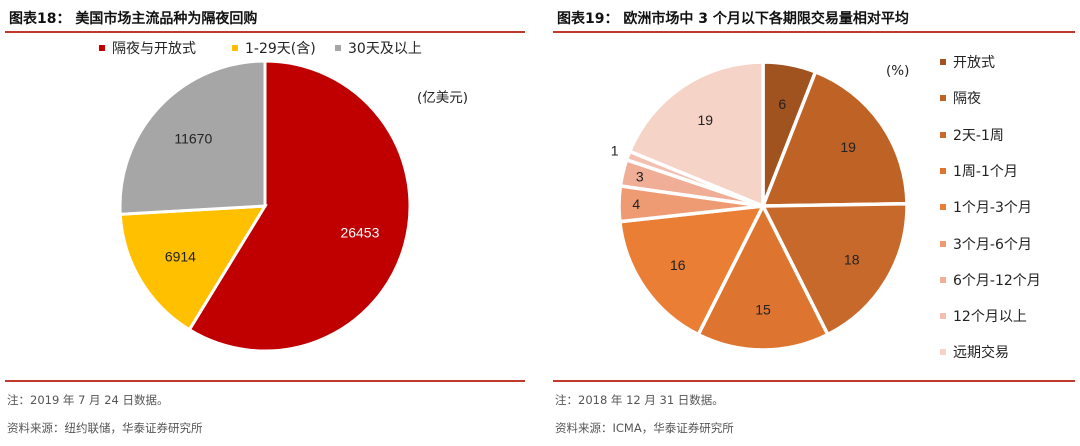 The image size is (1080, 446). What do you see at coordinates (88, 400) in the screenshot?
I see `note: 注：2019 年 7 月 24 日数据。` at bounding box center [88, 400].